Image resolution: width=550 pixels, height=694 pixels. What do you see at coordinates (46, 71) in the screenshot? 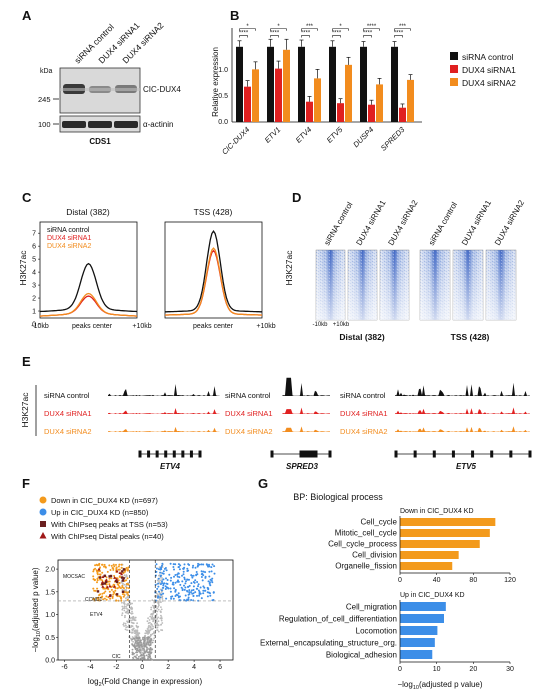
I see `kda-label: kDa` at bounding box center [46, 71].